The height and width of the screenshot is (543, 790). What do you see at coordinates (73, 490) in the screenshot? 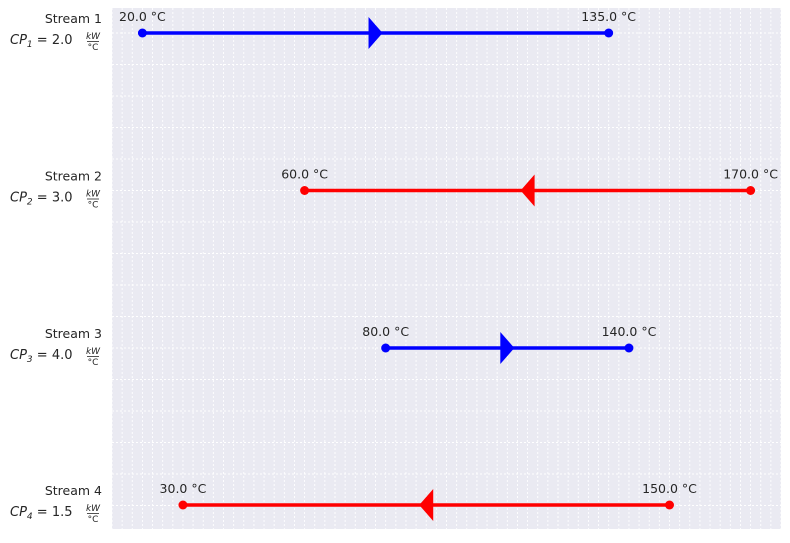
I see `stream-name-label: Stream 4` at bounding box center [73, 490].